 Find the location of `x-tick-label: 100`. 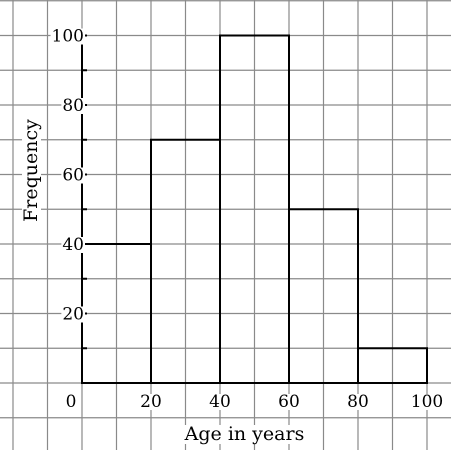

x-tick-label: 100 is located at coordinates (427, 402).